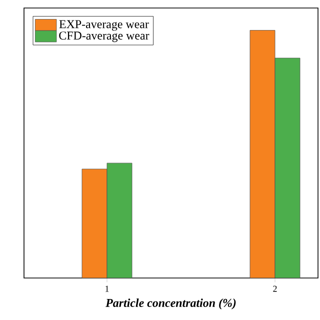  I want to click on legend-label: EXP-average wear, so click(104, 25).